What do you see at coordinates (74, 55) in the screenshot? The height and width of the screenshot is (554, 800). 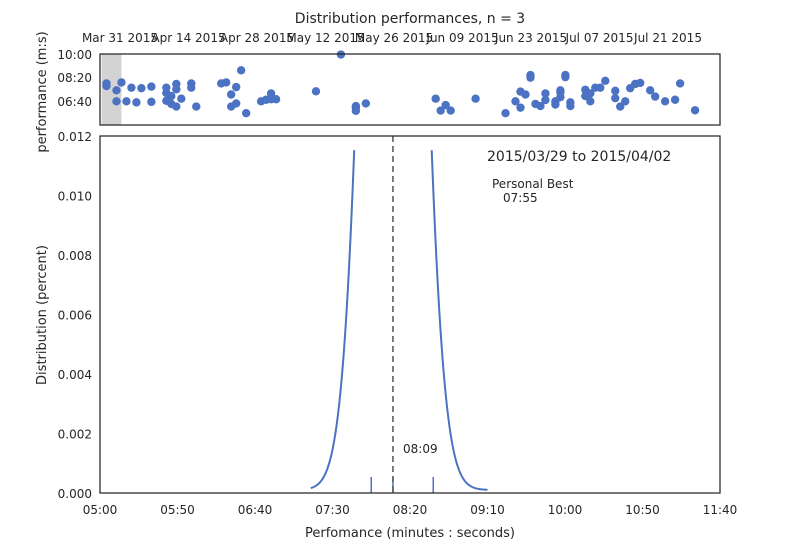 I see `timeline-y-tick: 10:00` at bounding box center [74, 55].